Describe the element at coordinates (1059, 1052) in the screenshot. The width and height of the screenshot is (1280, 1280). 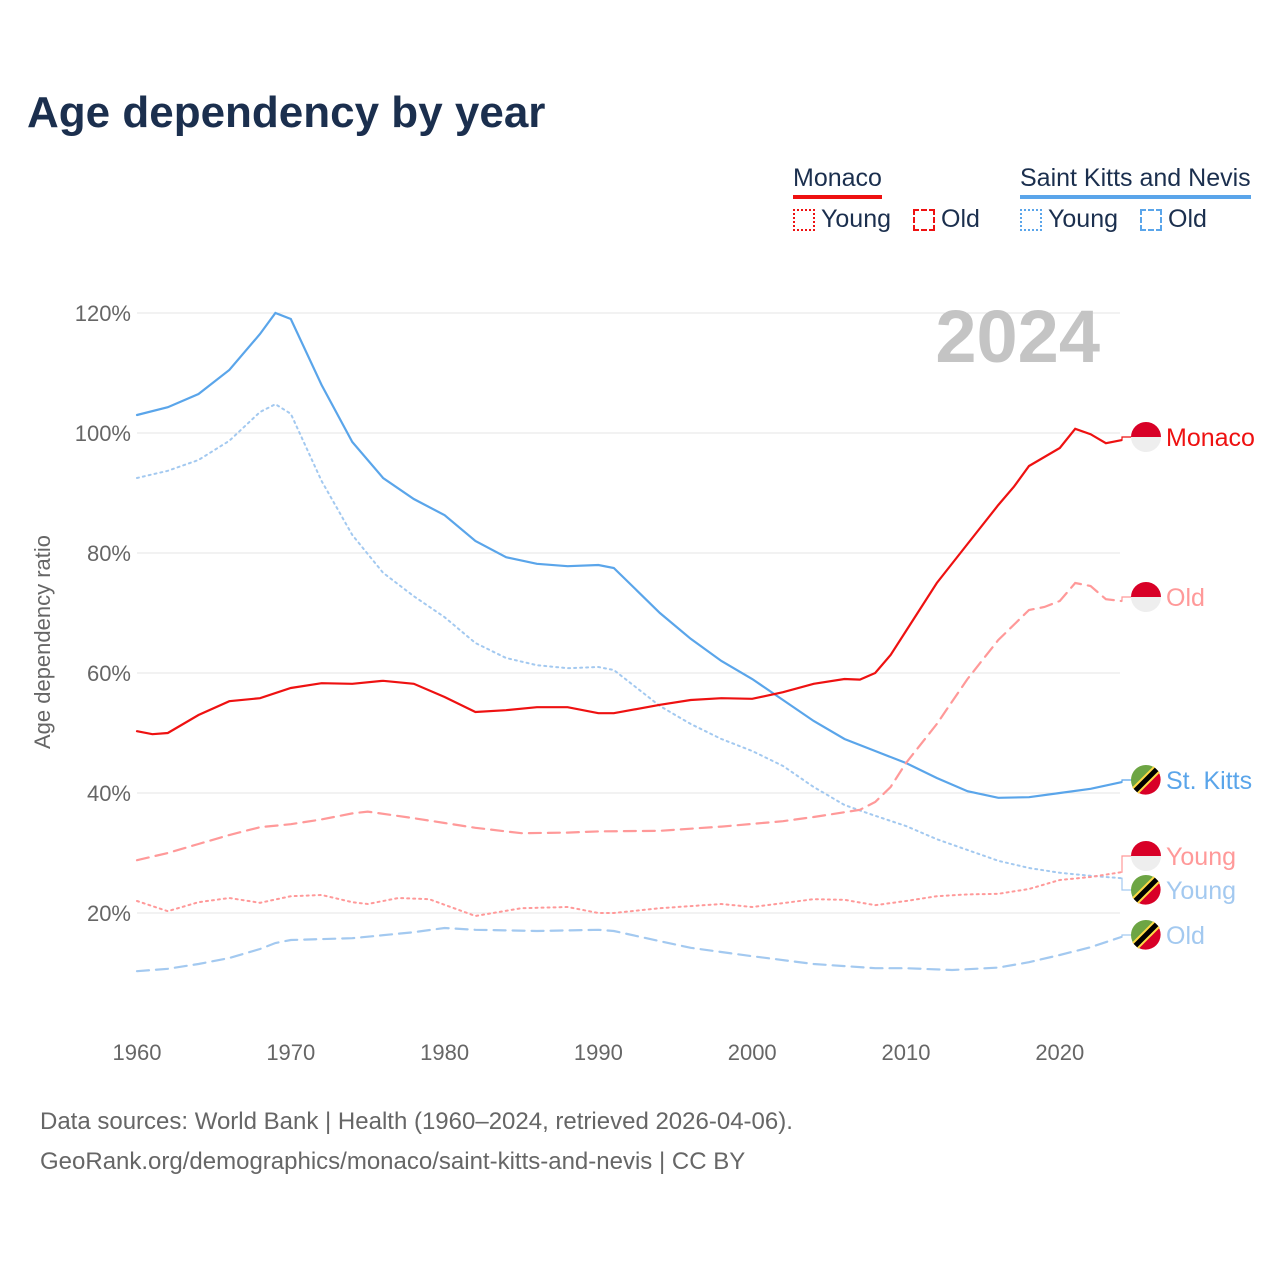
I see `x-tick-label: 2020` at that location.